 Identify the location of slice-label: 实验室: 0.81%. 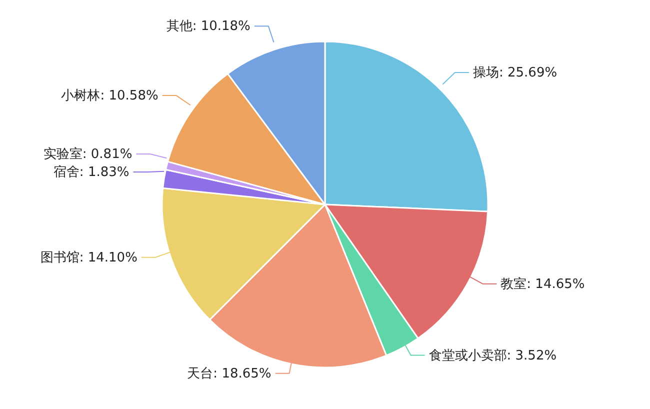
(87, 154).